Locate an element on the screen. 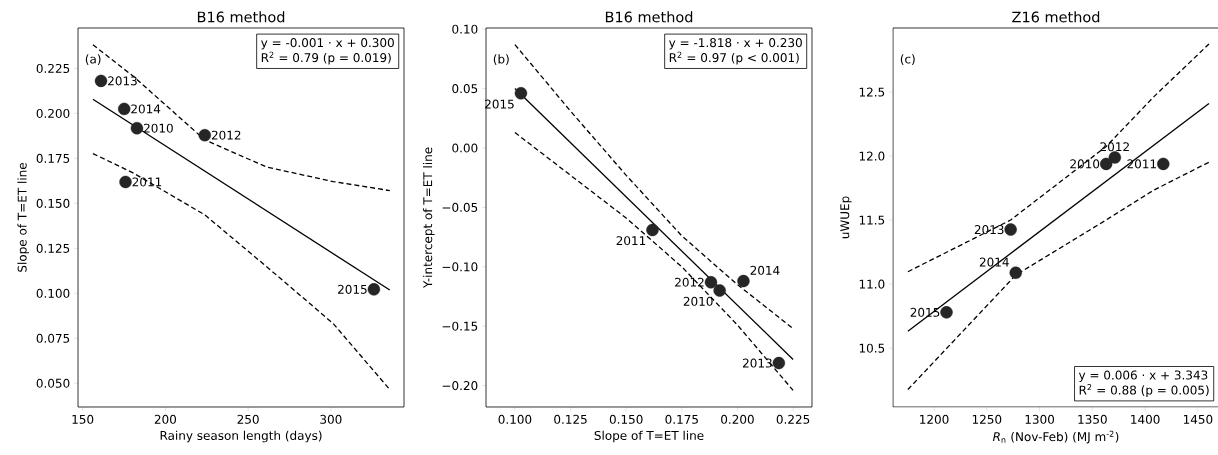 The width and height of the screenshot is (1218, 455). y-tick-label: 0.075 is located at coordinates (53, 338).